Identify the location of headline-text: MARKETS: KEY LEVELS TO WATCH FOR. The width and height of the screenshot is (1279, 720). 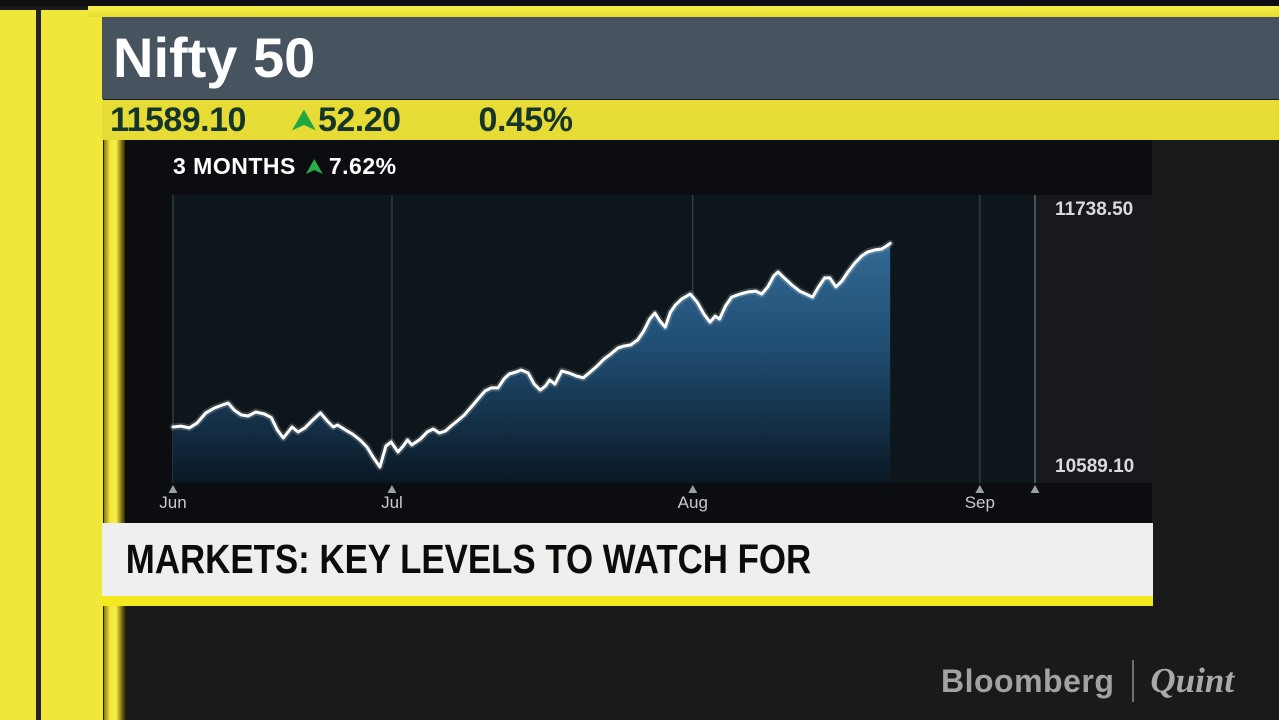
(468, 559).